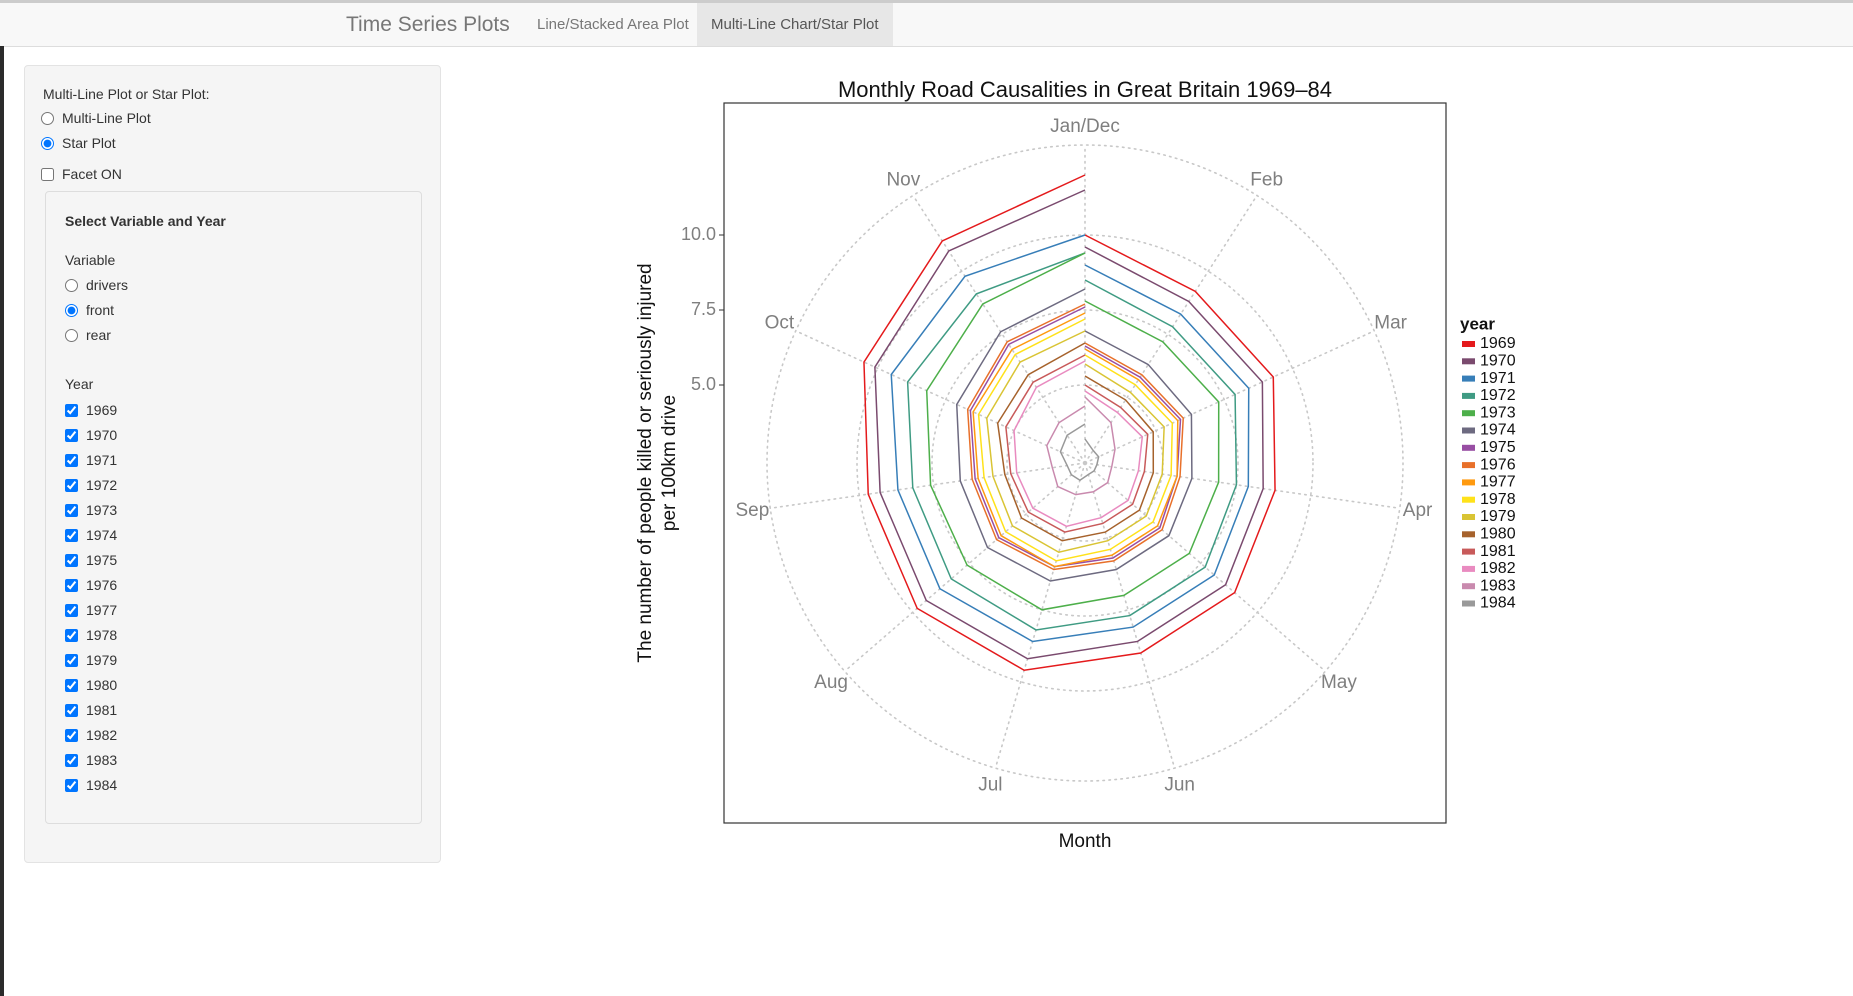  I want to click on radio-option: Star Plot, so click(78, 143).